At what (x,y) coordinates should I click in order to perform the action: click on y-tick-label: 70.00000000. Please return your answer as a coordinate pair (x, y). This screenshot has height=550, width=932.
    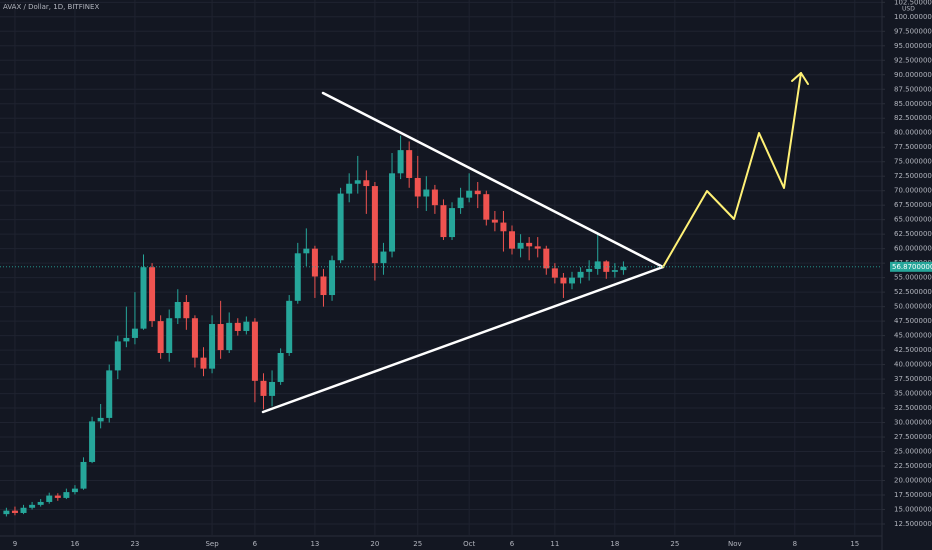
    Looking at the image, I should click on (913, 191).